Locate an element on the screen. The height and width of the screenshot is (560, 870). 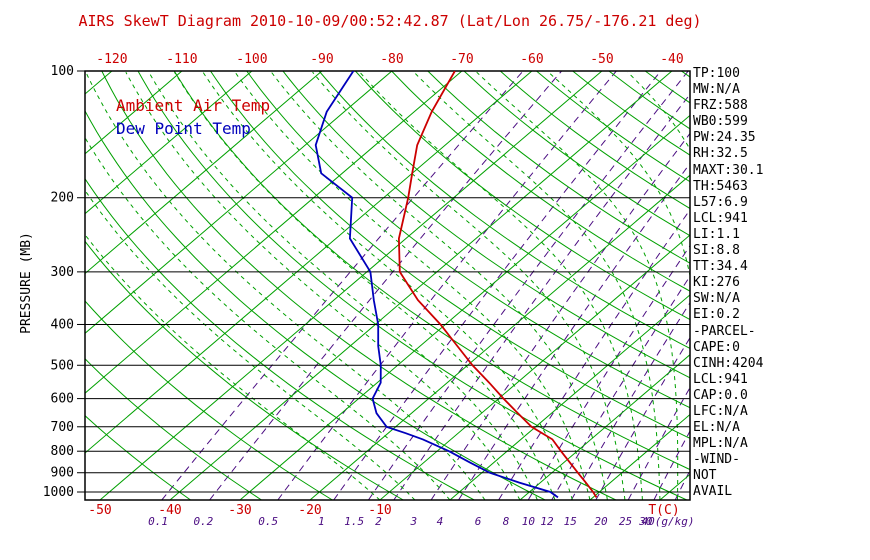
pressure-tick-label: 400 is located at coordinates (62, 324).